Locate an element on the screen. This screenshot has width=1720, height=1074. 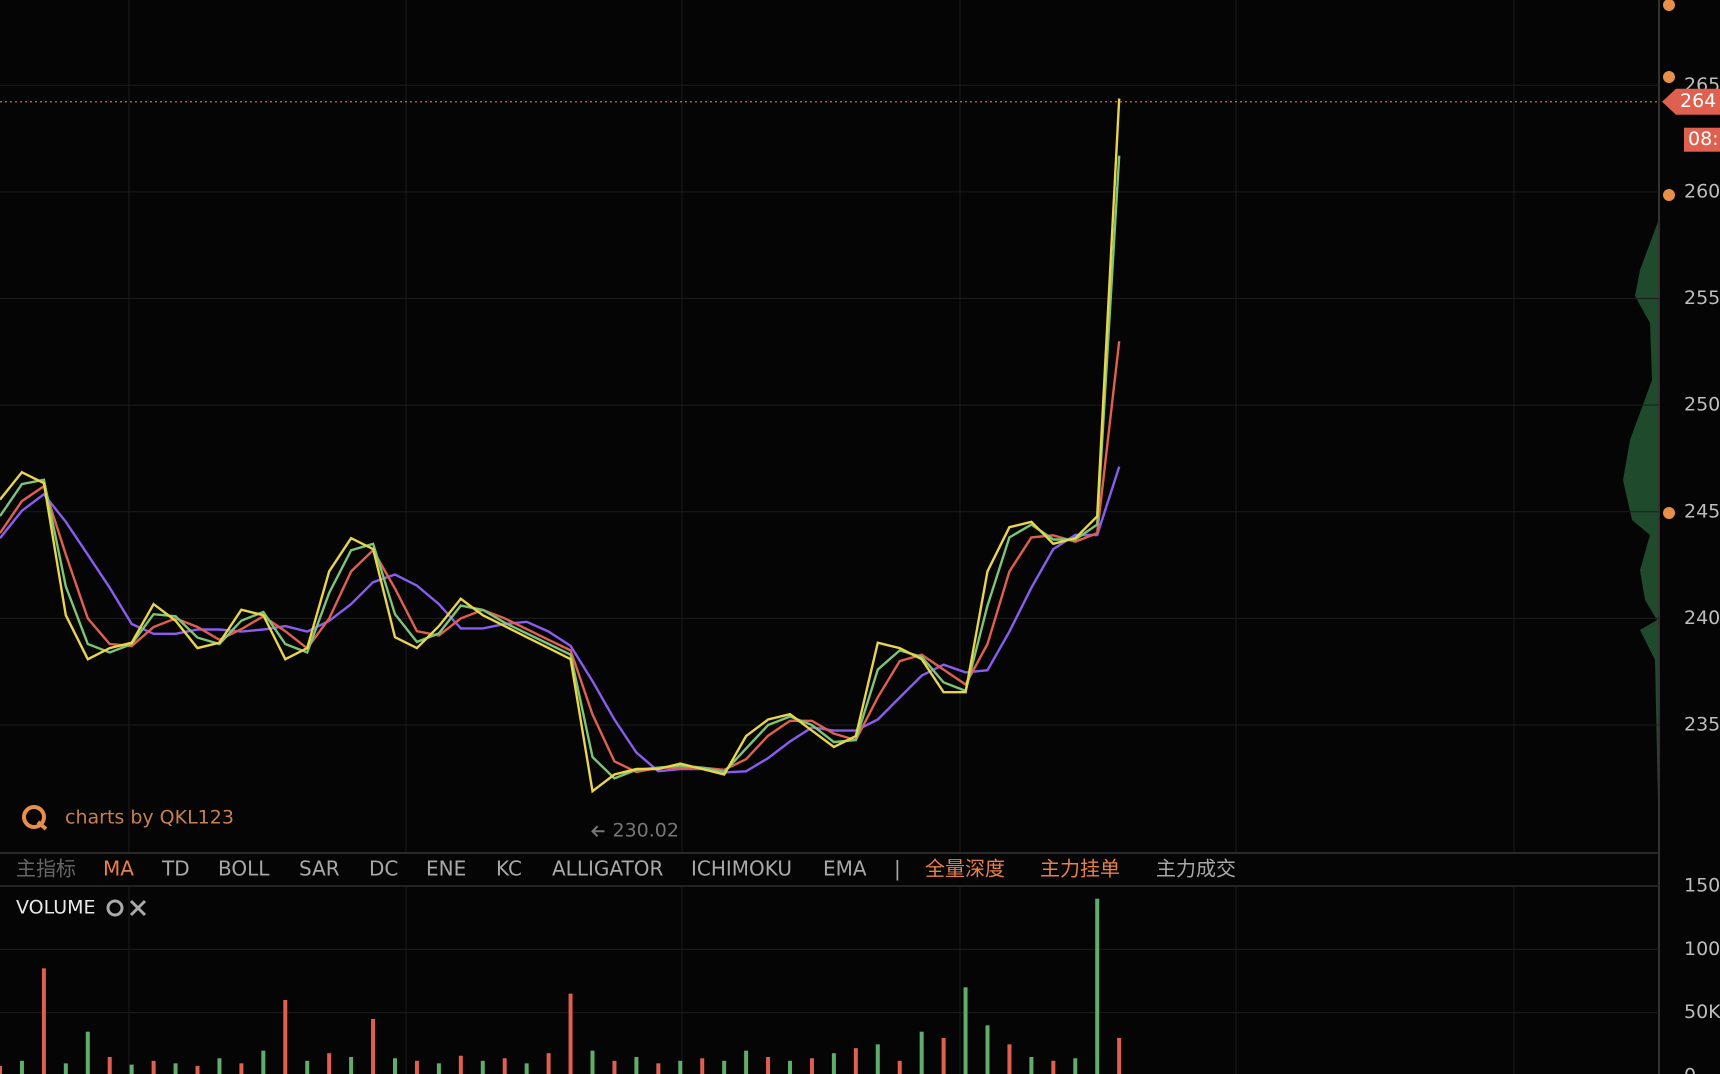
toolbar-item: EMA is located at coordinates (845, 869).